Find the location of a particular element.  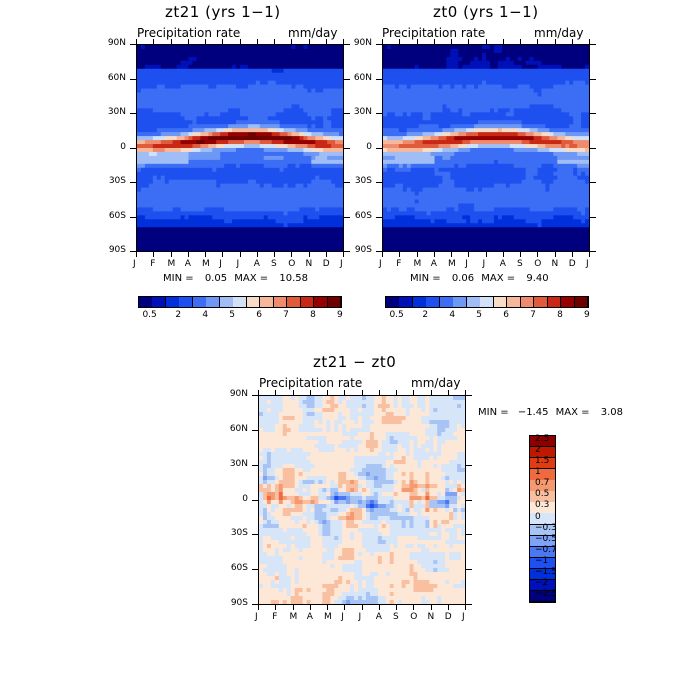

colorbar-swatch is located at coordinates (146, 302).